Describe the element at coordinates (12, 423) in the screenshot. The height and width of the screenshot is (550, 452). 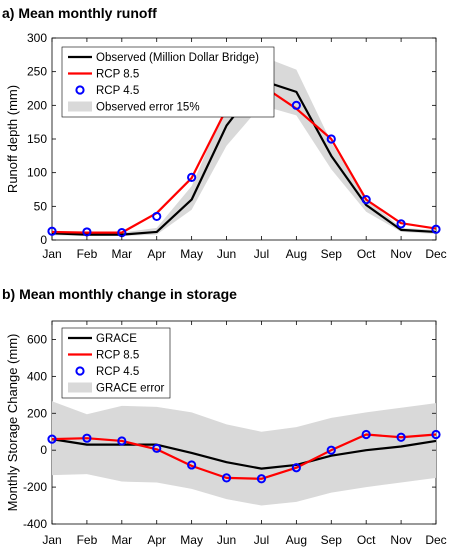
I see `y-axis-label: Monthly Storage Change (mm)` at that location.